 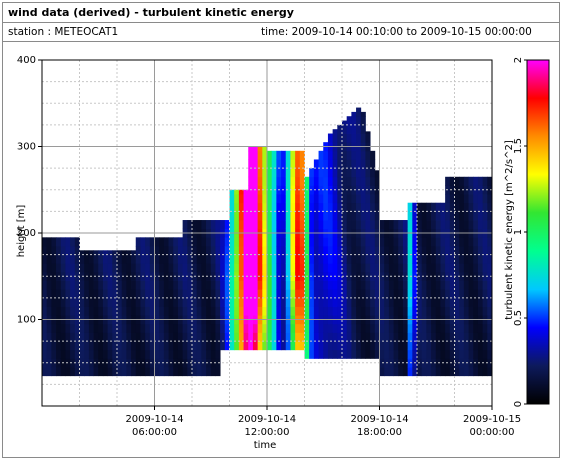 I want to click on y-tick-label: 400, so click(x=26, y=60).